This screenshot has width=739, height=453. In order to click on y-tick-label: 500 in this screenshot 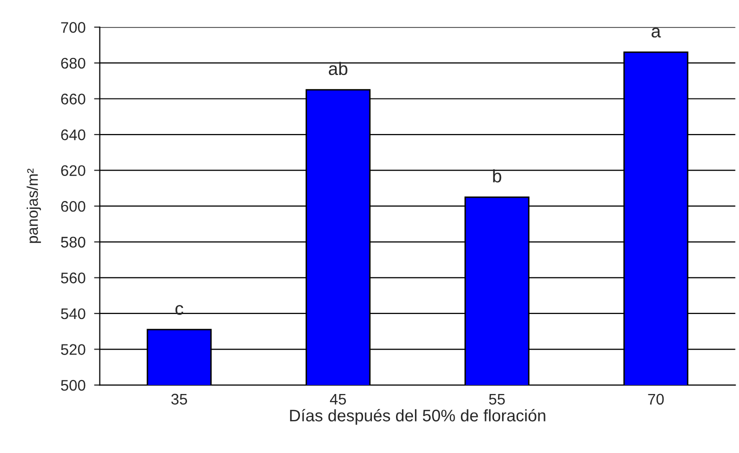, I will do `click(73, 385)`.